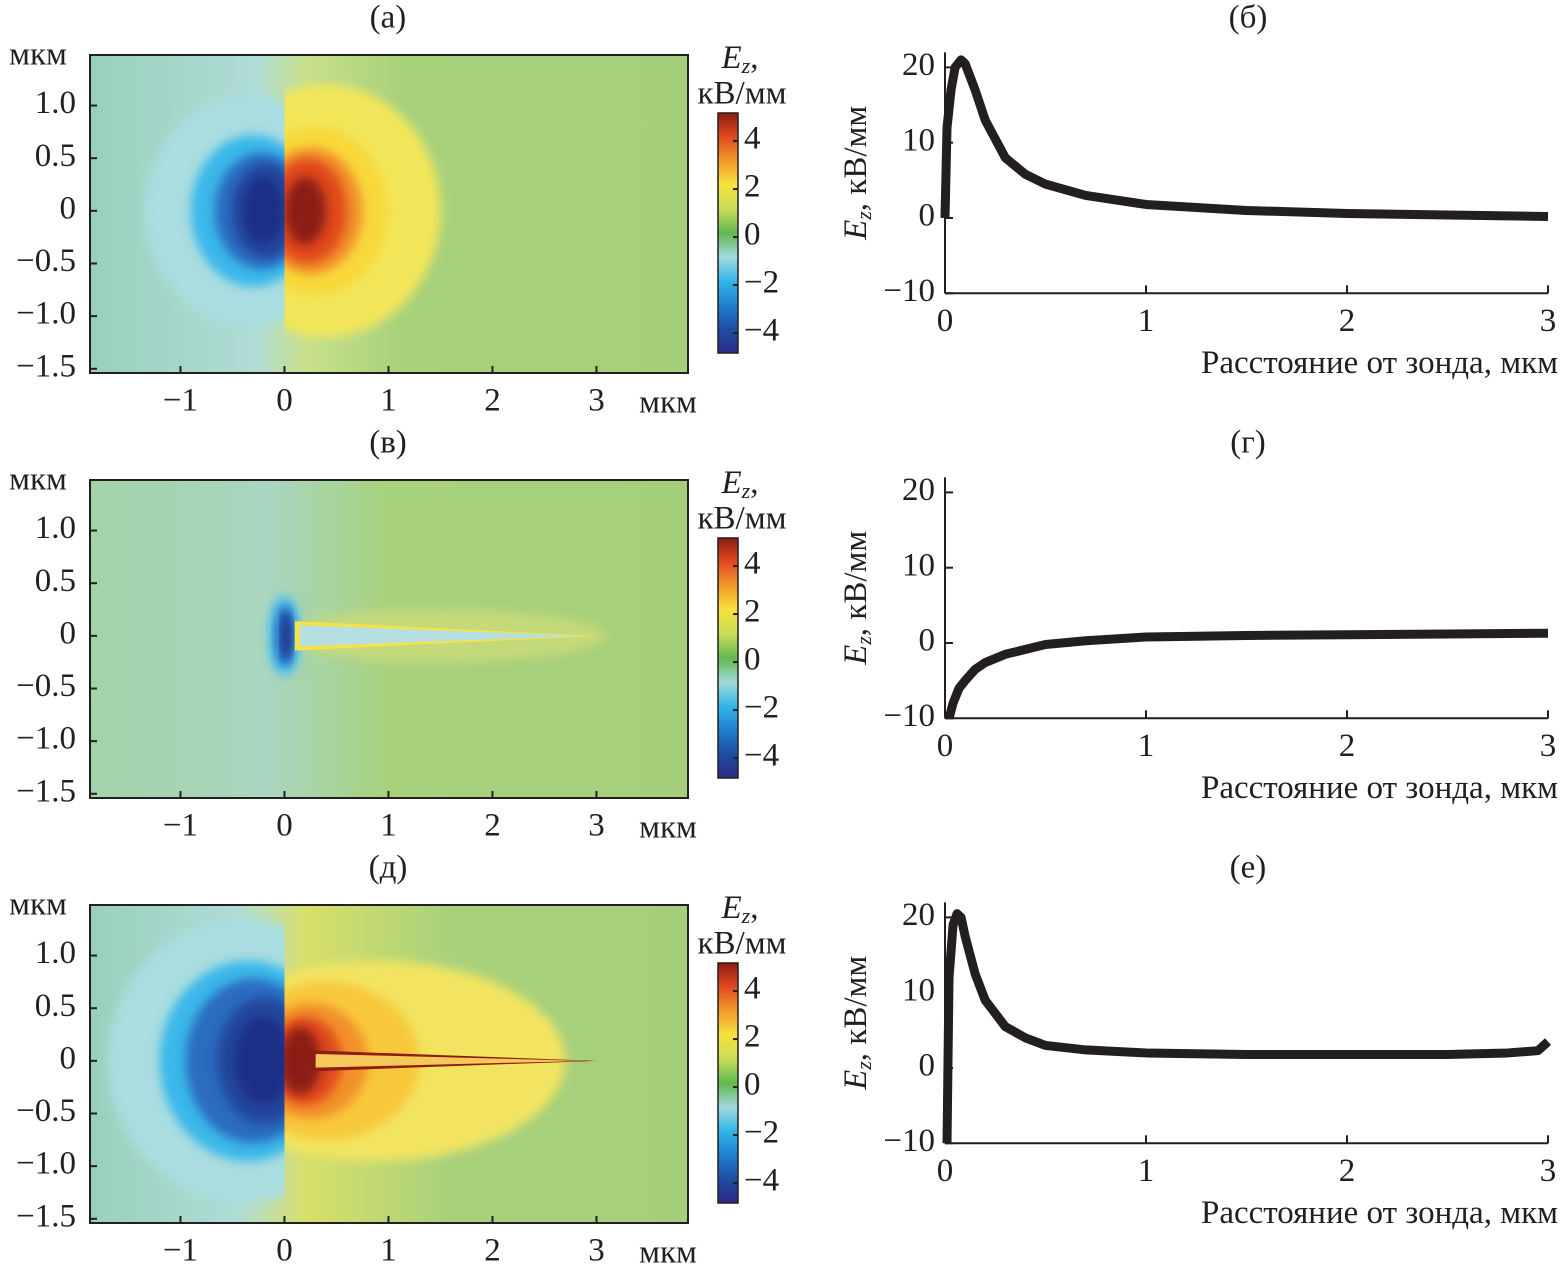  What do you see at coordinates (388, 868) in the screenshot?
I see `panel-title: (д)` at bounding box center [388, 868].